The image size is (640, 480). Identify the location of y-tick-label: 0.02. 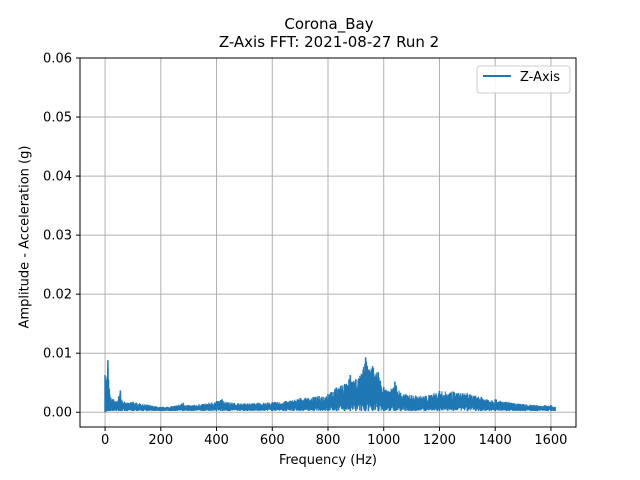
(57, 295).